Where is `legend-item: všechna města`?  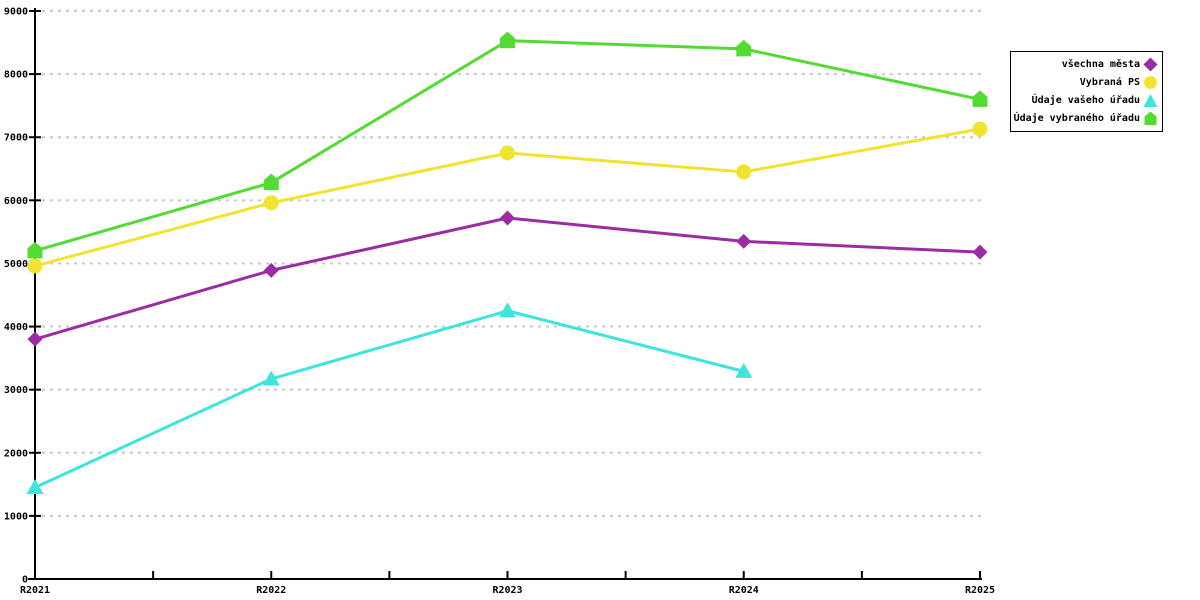 legend-item: všechna města is located at coordinates (1086, 64).